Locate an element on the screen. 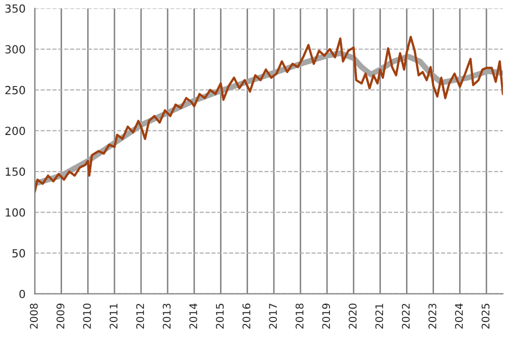  x-tick-label: 2019 is located at coordinates (326, 316).